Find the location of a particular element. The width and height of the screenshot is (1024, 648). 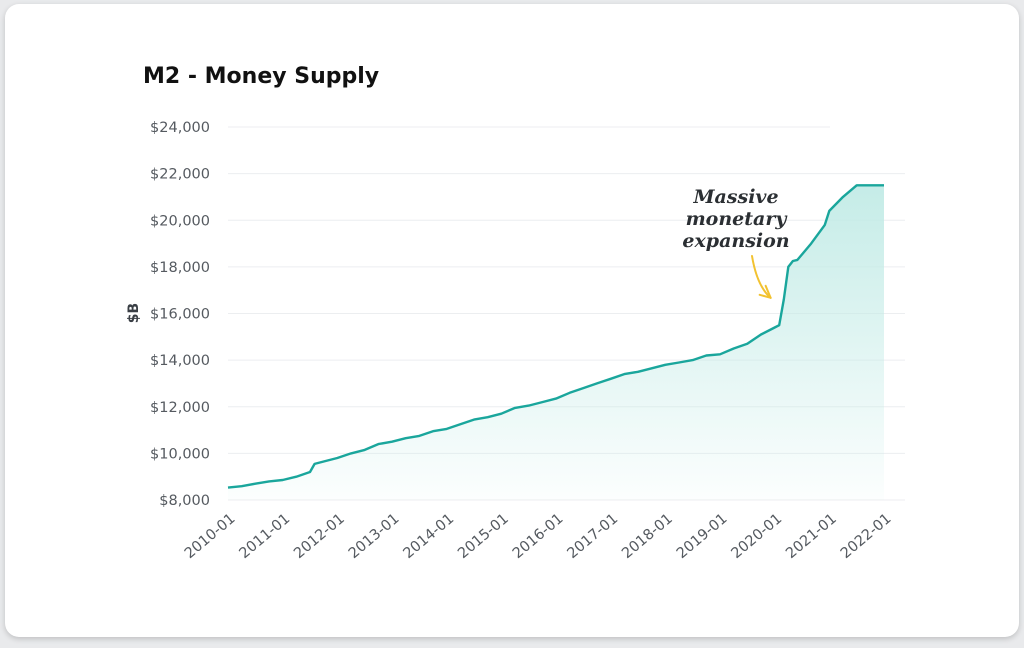

x-tick-label: 2021-01 is located at coordinates (811, 536).